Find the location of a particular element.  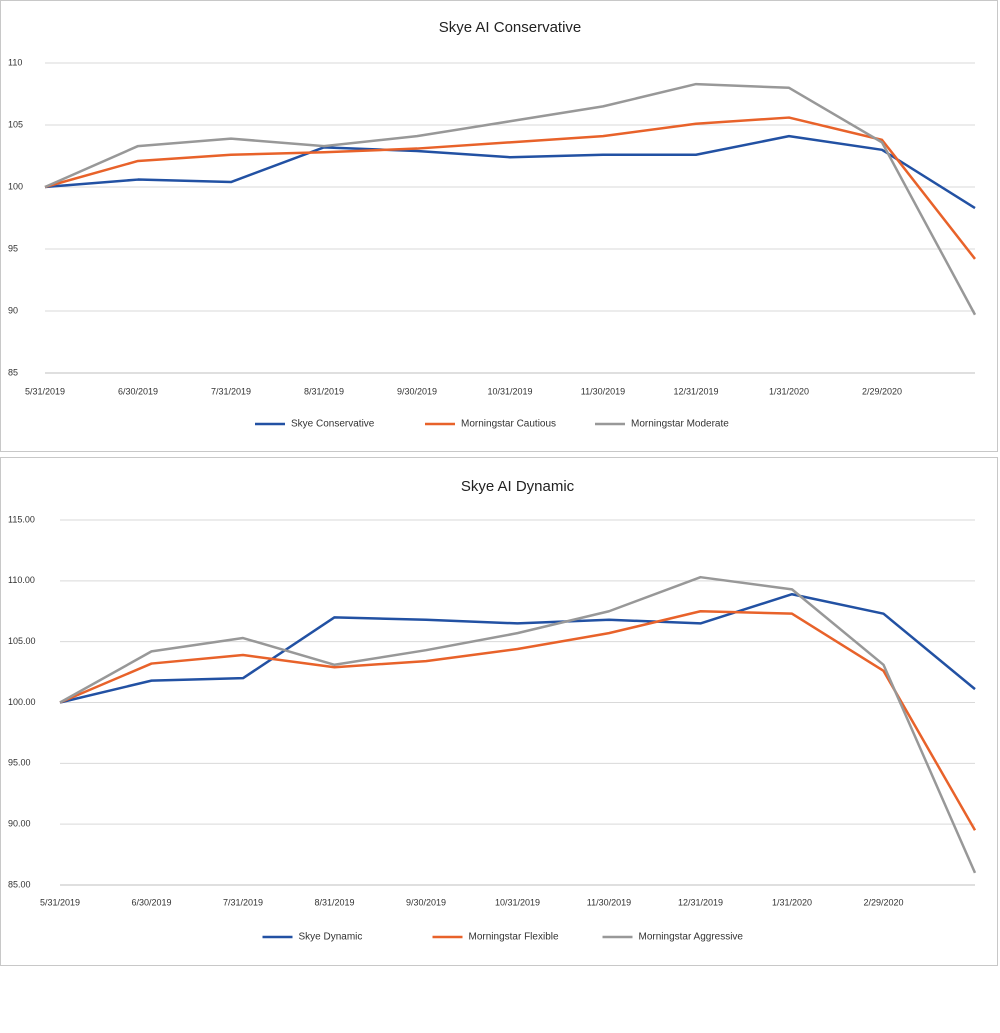

y-tick-label: 95 is located at coordinates (13, 248).